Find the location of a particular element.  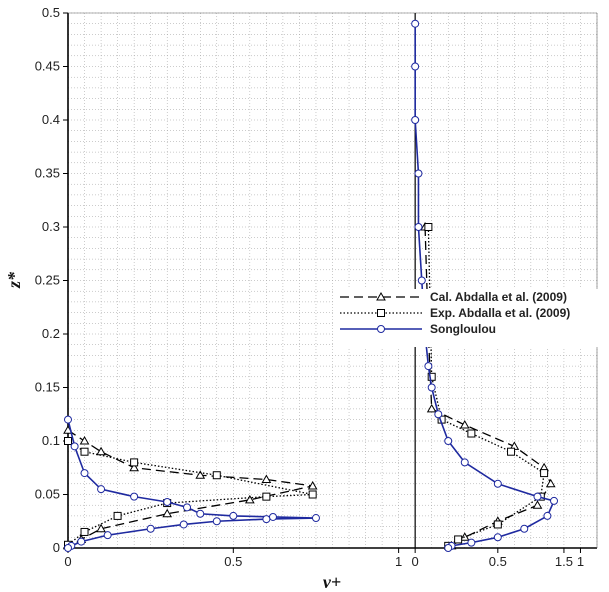

legend-label: Exp. Abdalla et al. (2009) is located at coordinates (500, 313).